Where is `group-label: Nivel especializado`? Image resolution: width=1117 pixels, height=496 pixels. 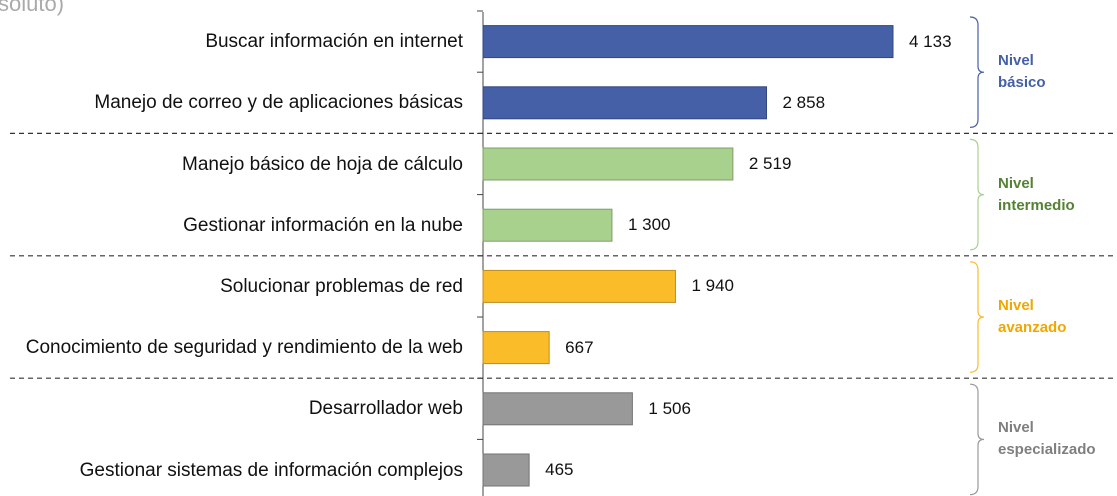
group-label: Nivel especializado is located at coordinates (1047, 439).